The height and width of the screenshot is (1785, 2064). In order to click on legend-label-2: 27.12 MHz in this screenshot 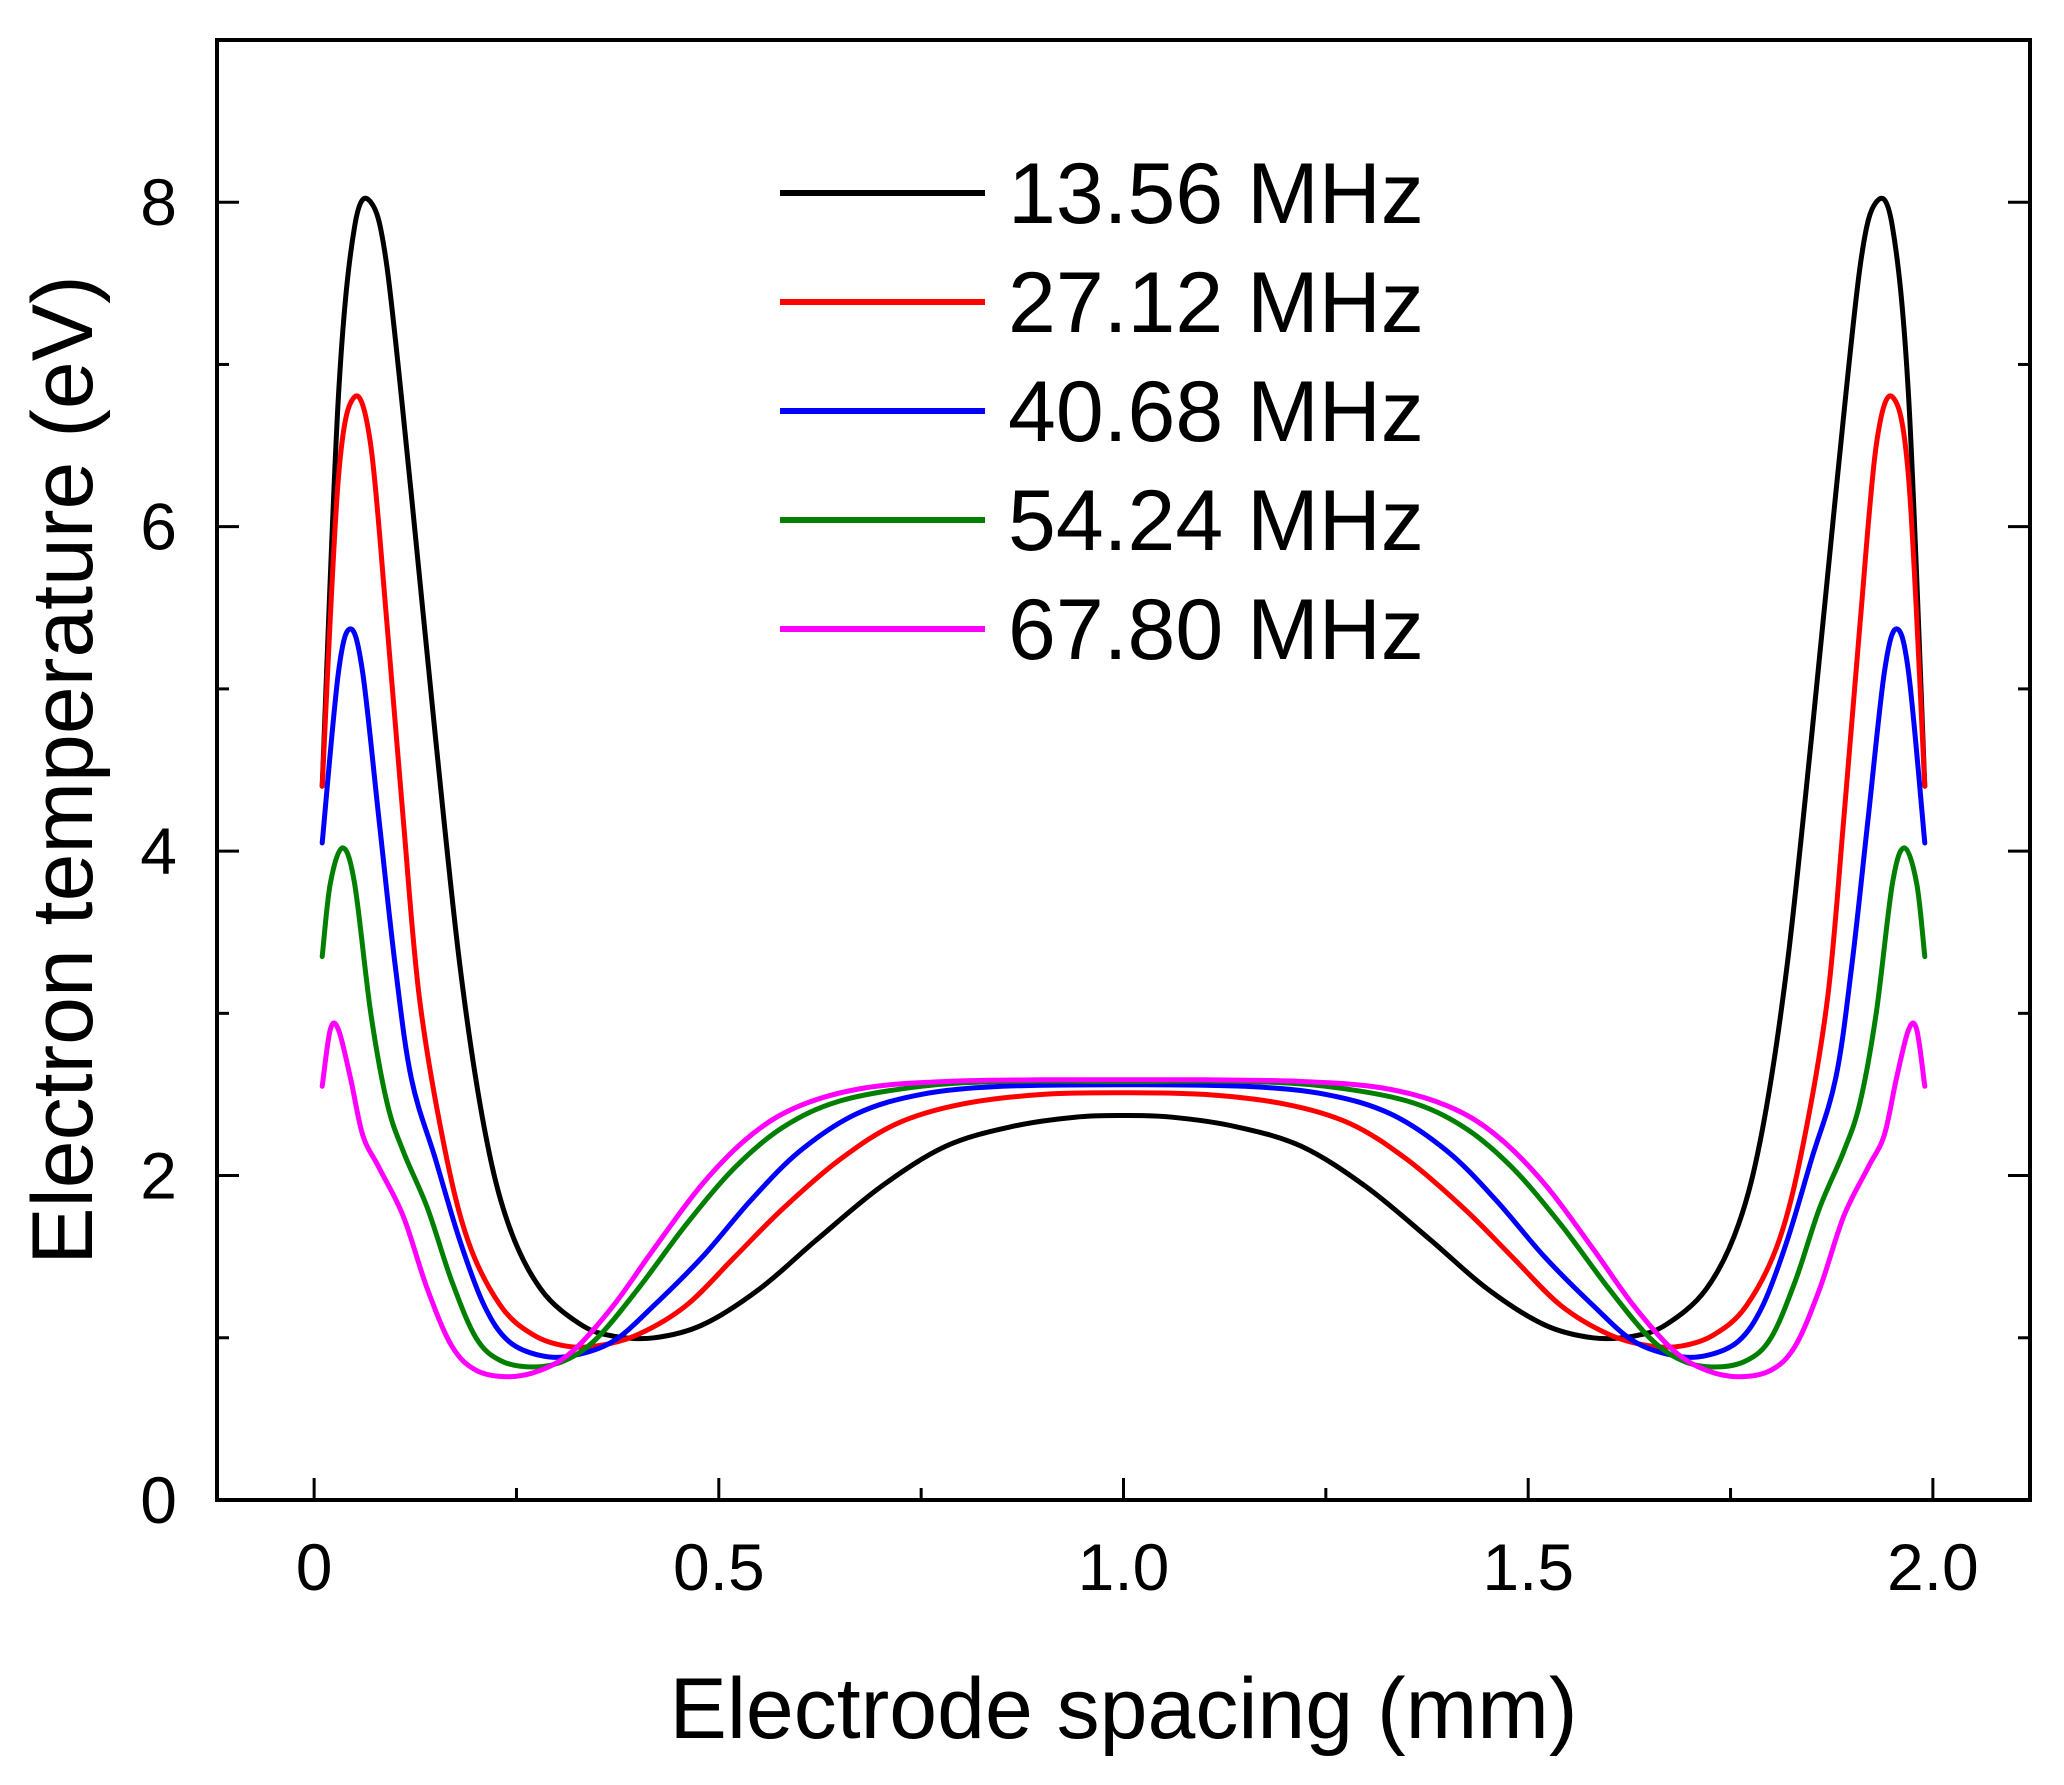, I will do `click(1216, 303)`.